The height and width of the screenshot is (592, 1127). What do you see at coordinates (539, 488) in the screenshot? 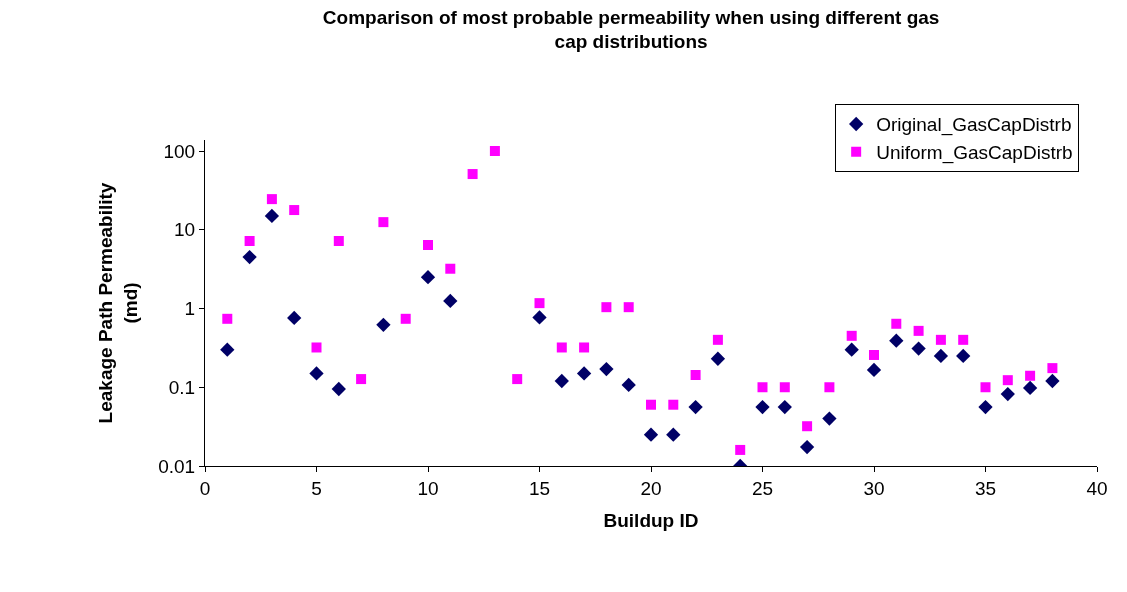
I see `x-tick-label: 15` at bounding box center [539, 488].